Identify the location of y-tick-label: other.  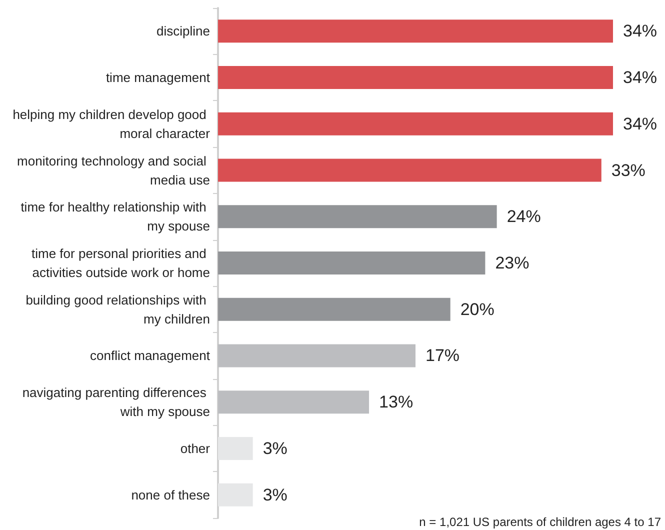
(195, 448).